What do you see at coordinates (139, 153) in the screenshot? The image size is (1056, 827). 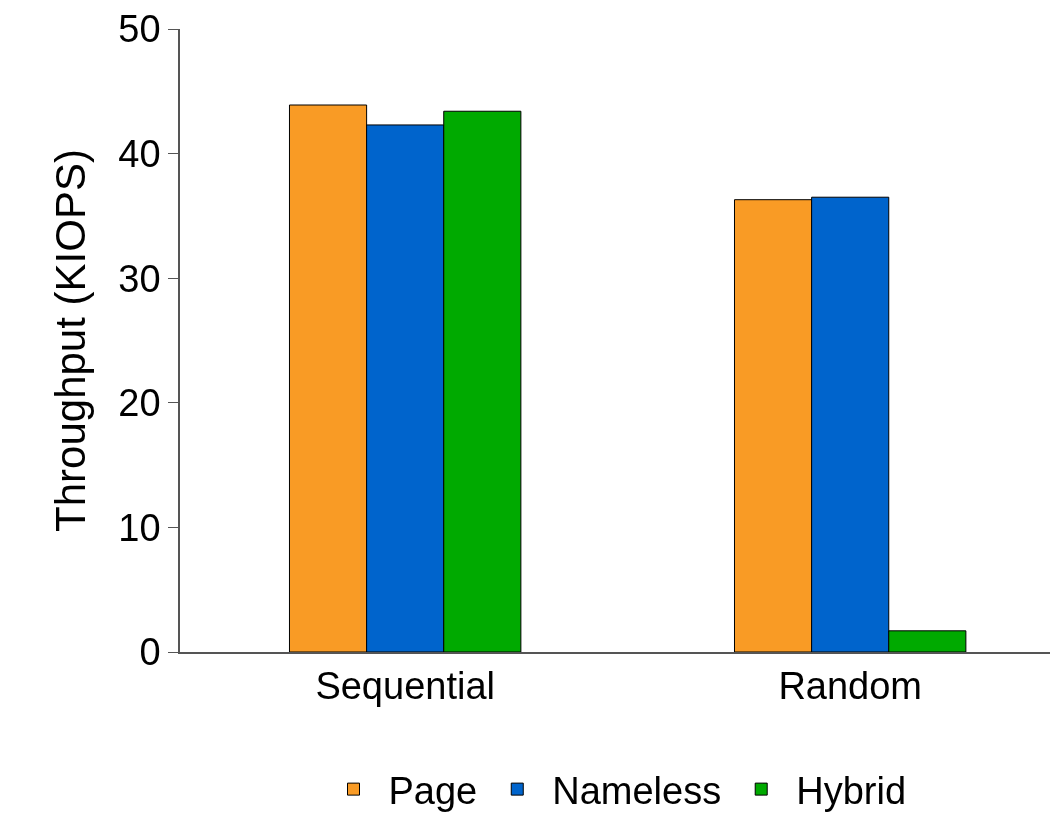 I see `y-tick-label: 40` at bounding box center [139, 153].